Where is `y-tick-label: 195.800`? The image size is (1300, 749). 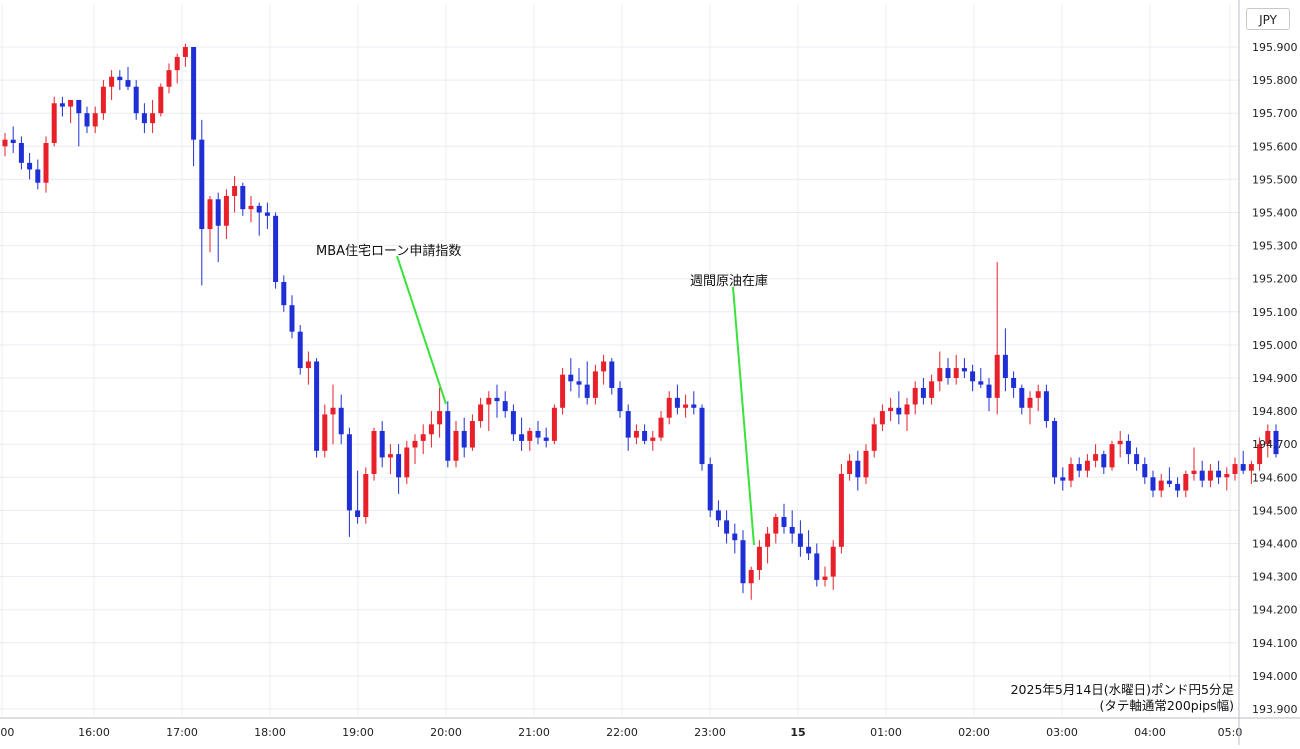 y-tick-label: 195.800 is located at coordinates (1275, 80).